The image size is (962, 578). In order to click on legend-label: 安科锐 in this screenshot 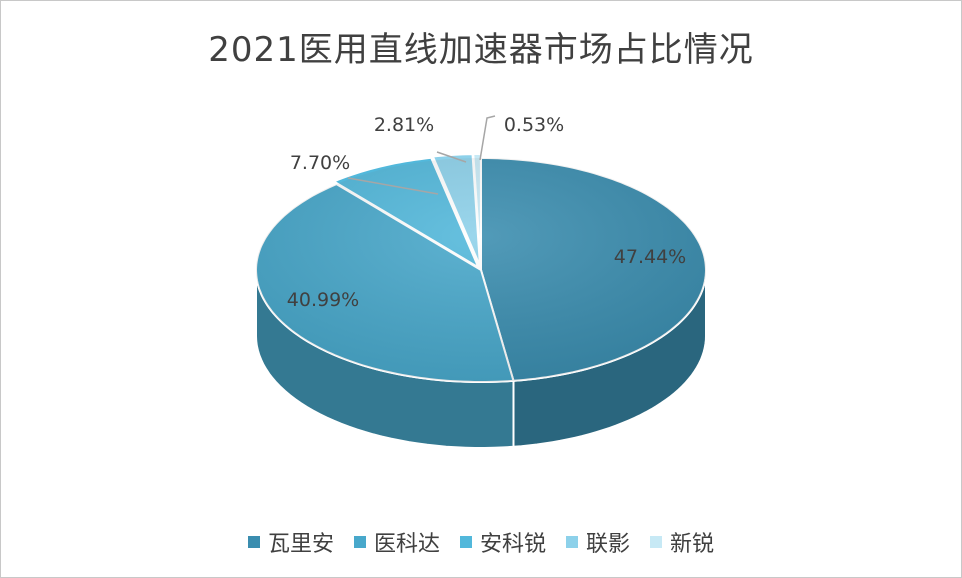, I will do `click(512, 544)`.